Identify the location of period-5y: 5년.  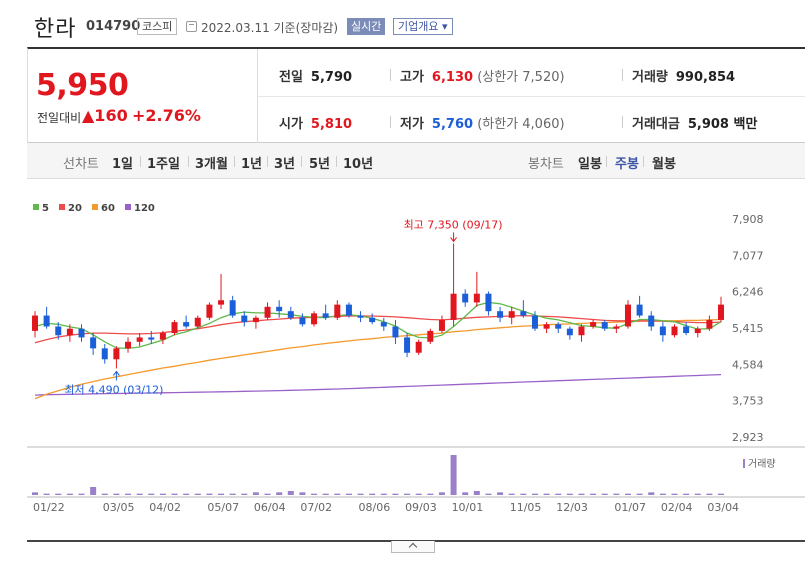
(320, 164).